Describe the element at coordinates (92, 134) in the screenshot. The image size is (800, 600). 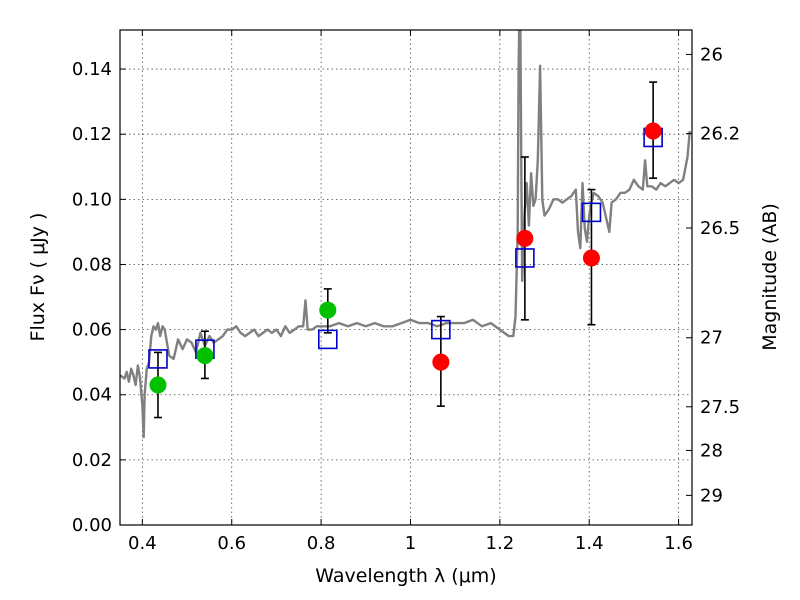
I see `y-tick-label: 0.12` at that location.